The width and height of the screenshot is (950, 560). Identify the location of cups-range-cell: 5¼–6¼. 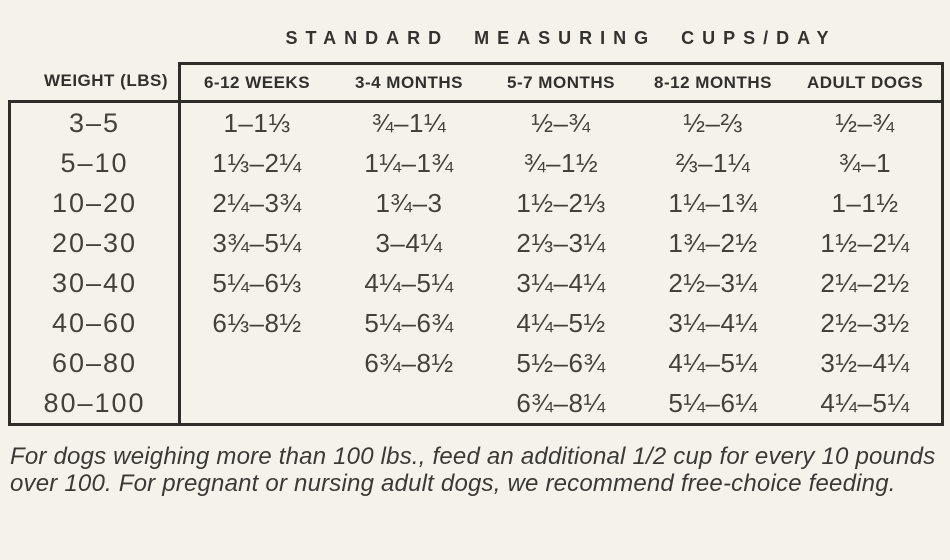
(713, 402).